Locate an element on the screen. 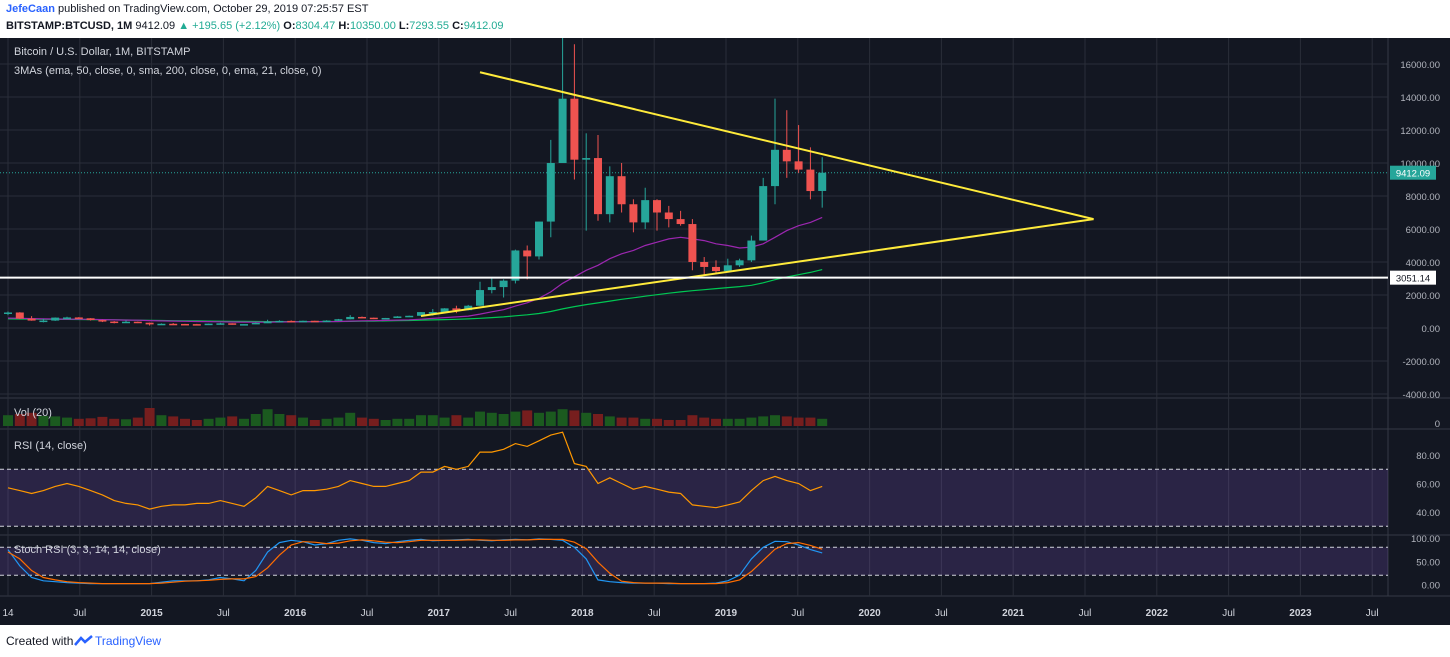 The height and width of the screenshot is (657, 1450). rsi-tick-label: 60.00 is located at coordinates (1428, 485).